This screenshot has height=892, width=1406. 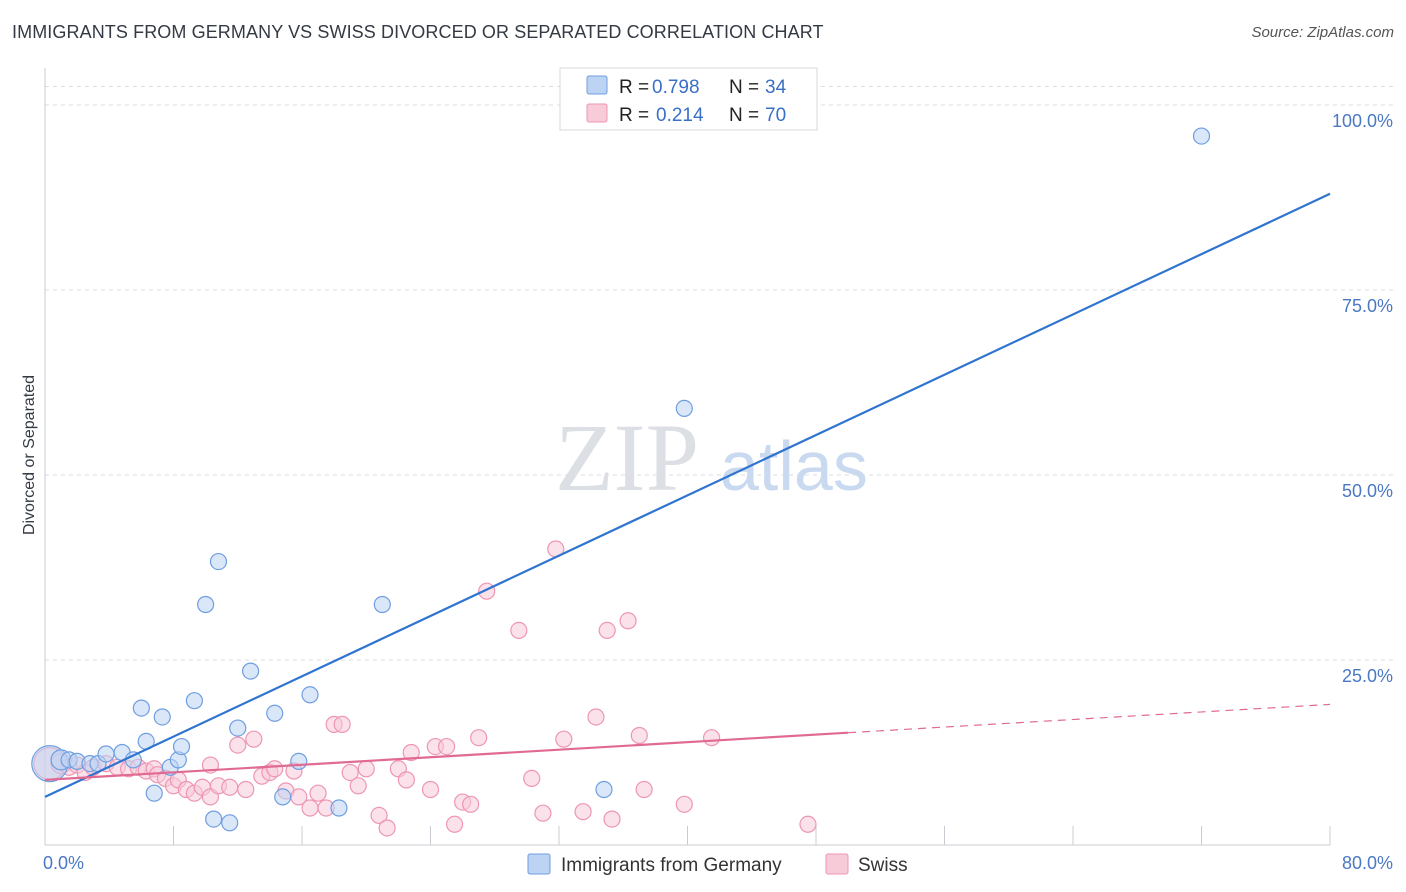 What do you see at coordinates (688, 99) in the screenshot?
I see `stats-legend: R = 0.798 N = 34 R = 0.214 N = 70` at bounding box center [688, 99].